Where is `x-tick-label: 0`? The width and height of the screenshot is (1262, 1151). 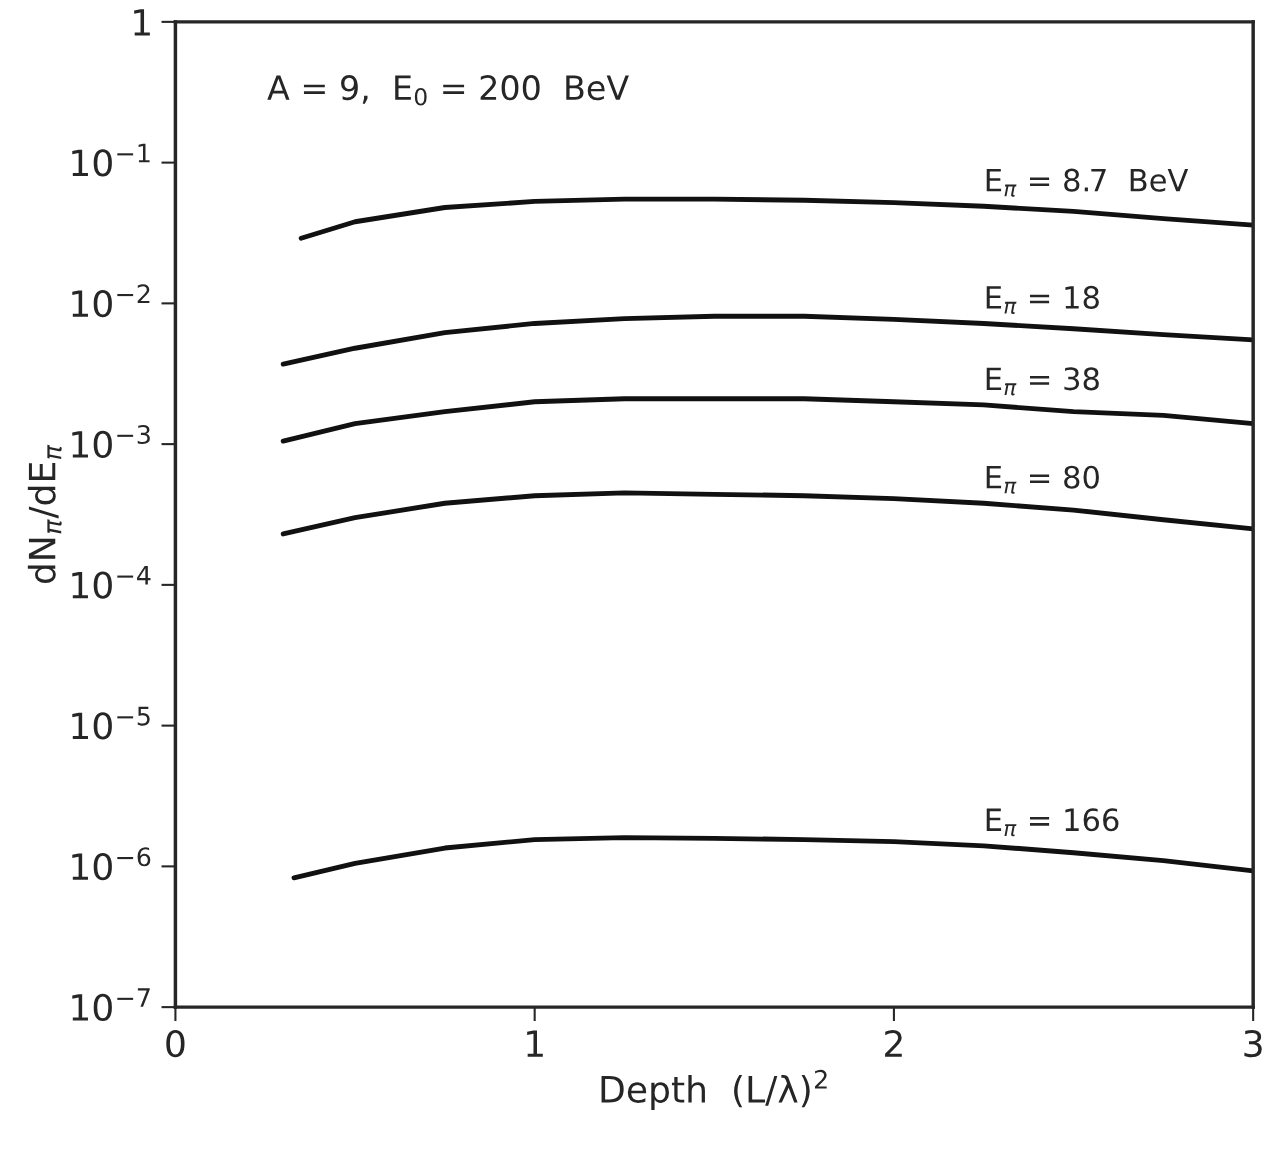
x-tick-label: 0 is located at coordinates (175, 1043).